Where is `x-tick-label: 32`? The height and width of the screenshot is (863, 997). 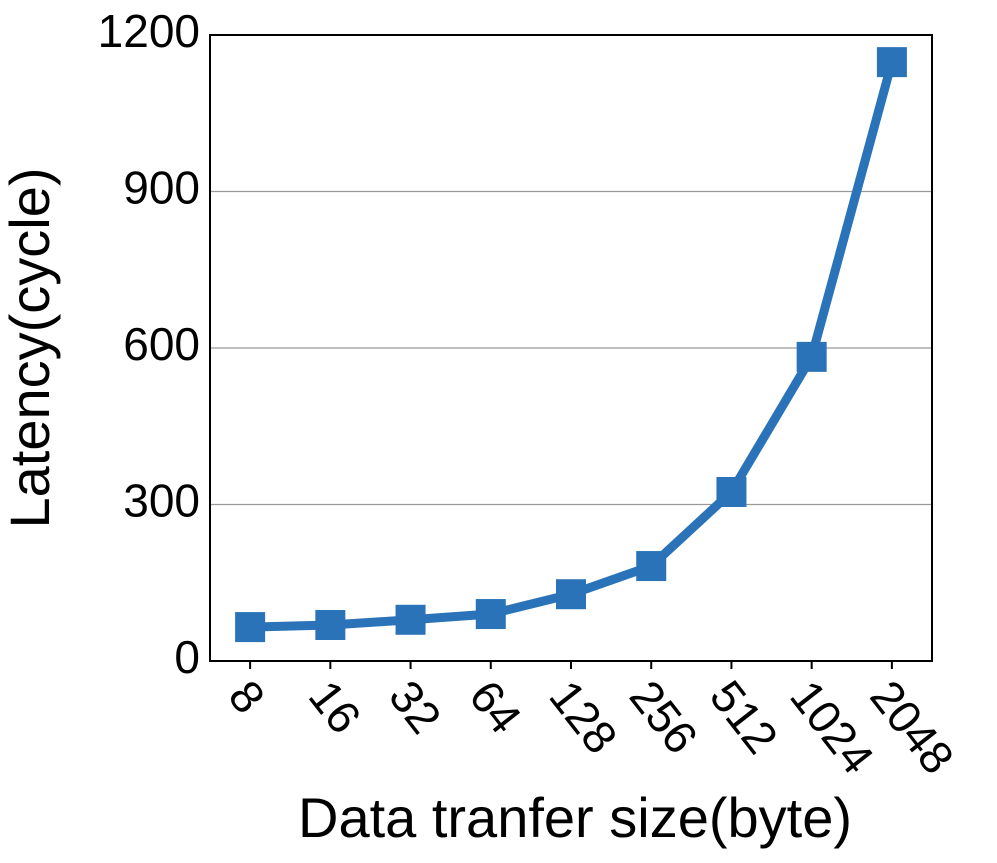 x-tick-label: 32 is located at coordinates (415, 707).